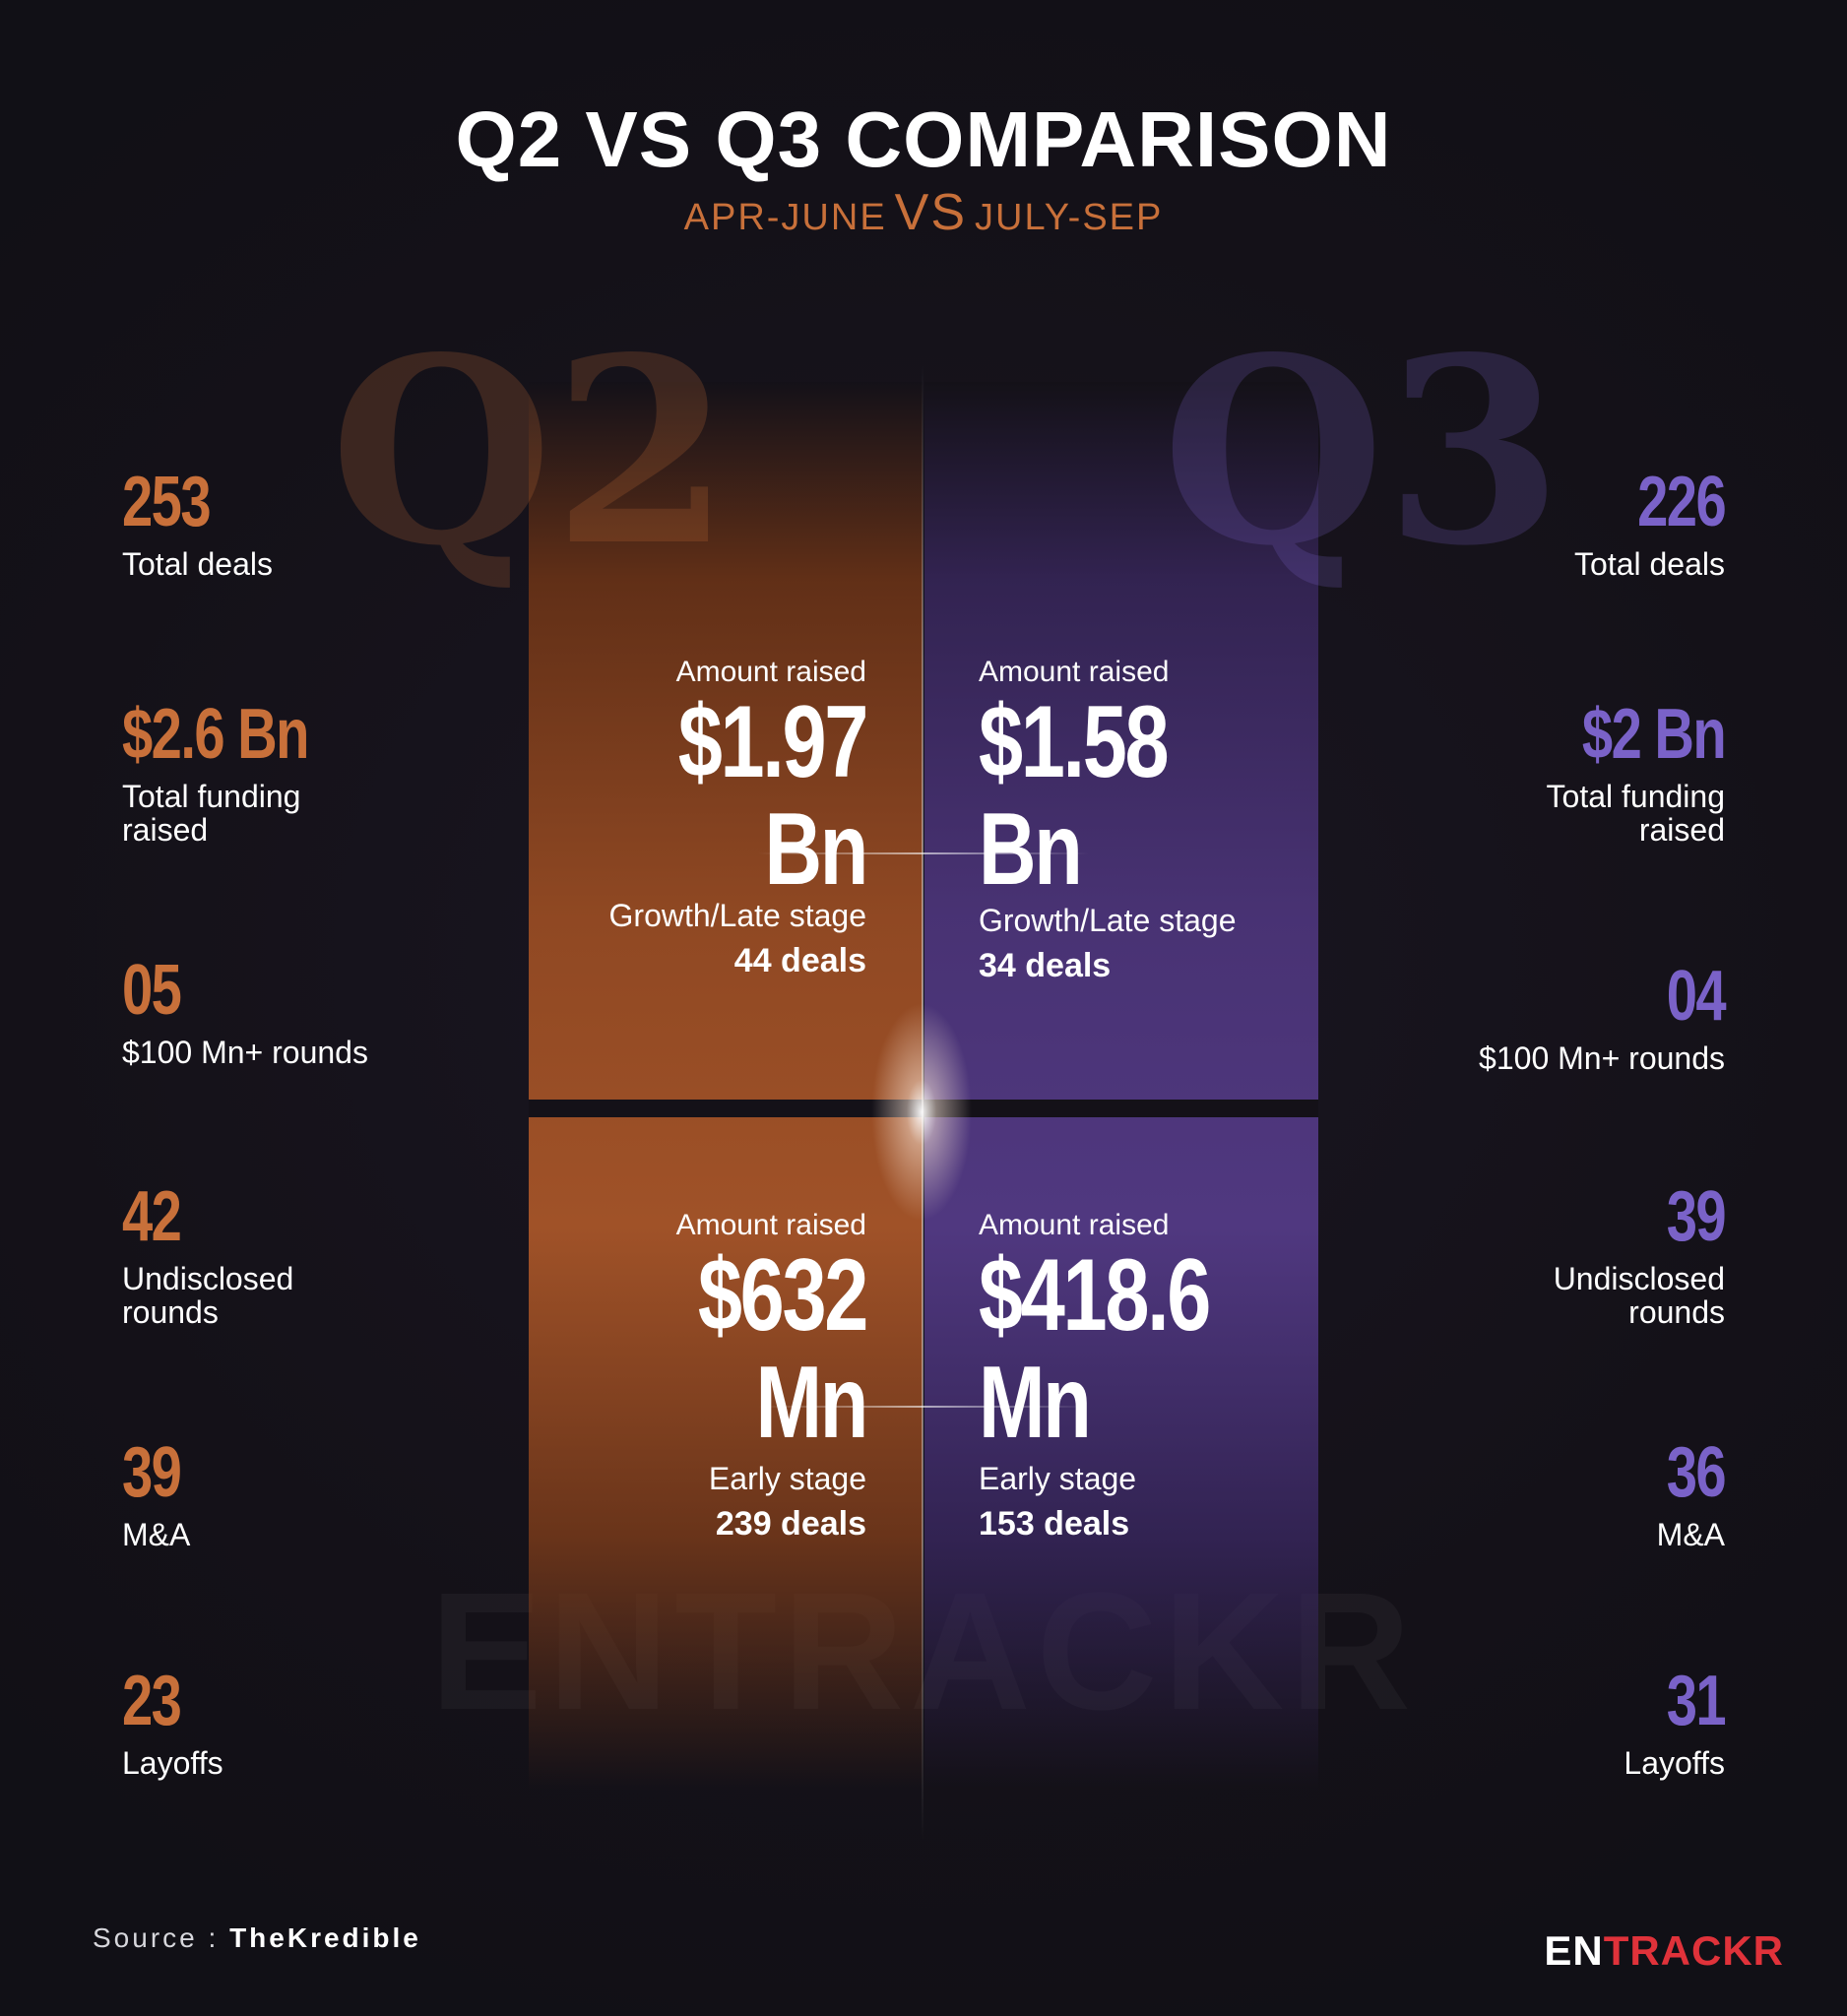  Describe the element at coordinates (790, 1524) in the screenshot. I see `stage-deals: 239 deals` at that location.